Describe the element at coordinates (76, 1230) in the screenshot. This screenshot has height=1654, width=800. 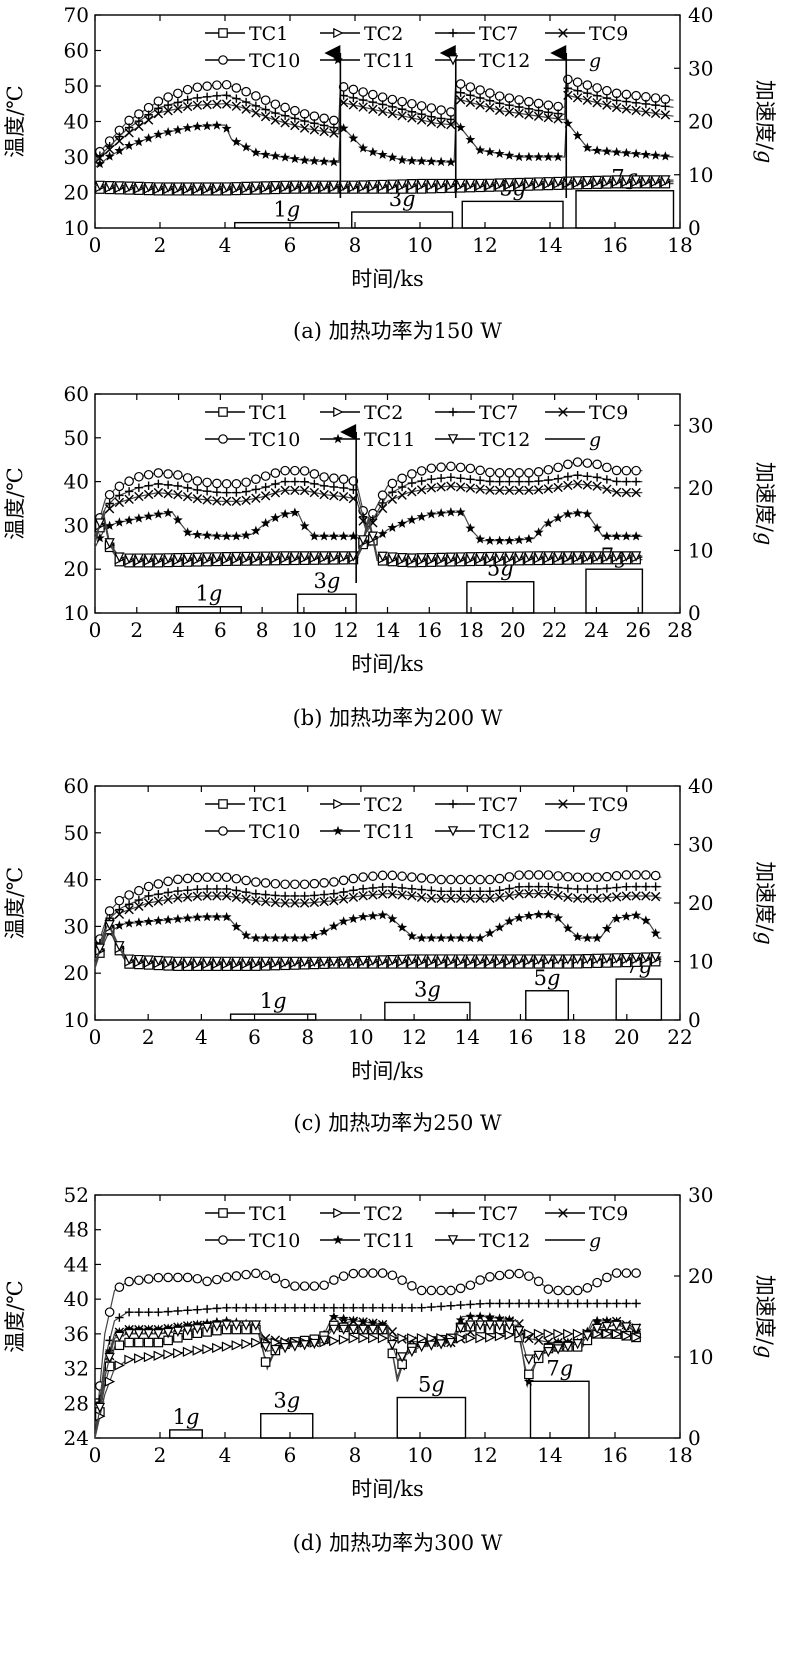
I see `y-tick-label: 48` at that location.